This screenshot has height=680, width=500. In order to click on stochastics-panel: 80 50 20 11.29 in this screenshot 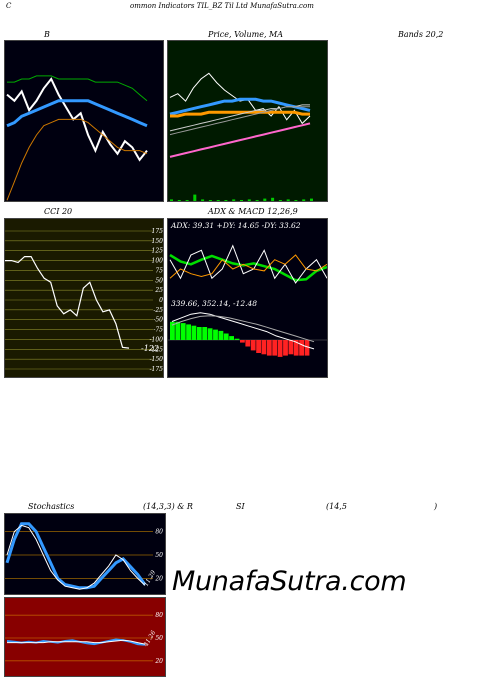, I will do `click(85, 554)`.